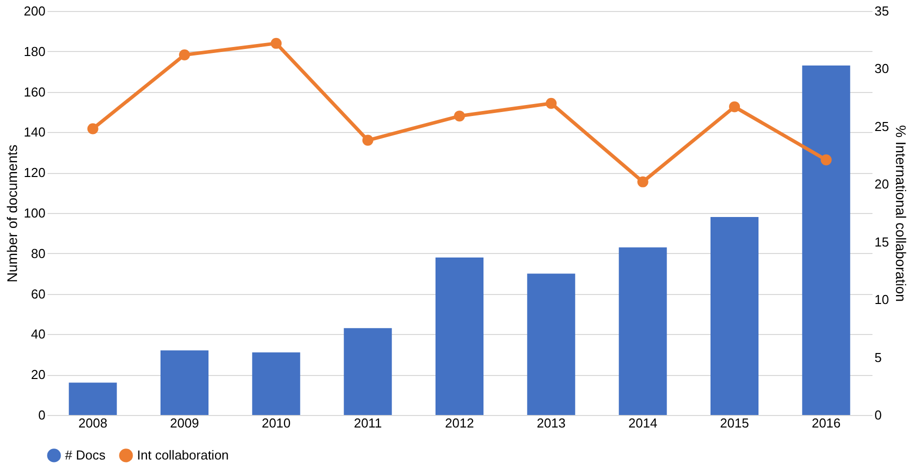  I want to click on x-tick-label: 2008, so click(93, 423).